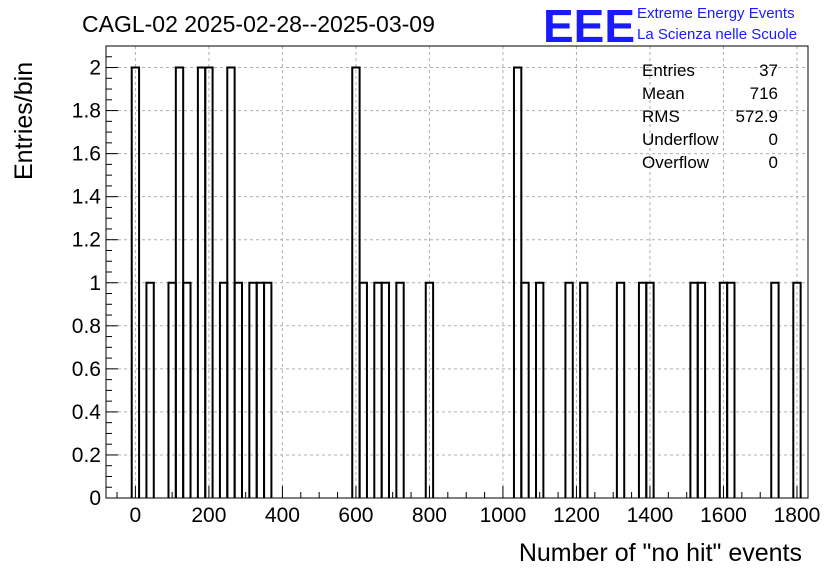 Image resolution: width=836 pixels, height=572 pixels. What do you see at coordinates (764, 93) in the screenshot?
I see `stats-value: 716` at bounding box center [764, 93].